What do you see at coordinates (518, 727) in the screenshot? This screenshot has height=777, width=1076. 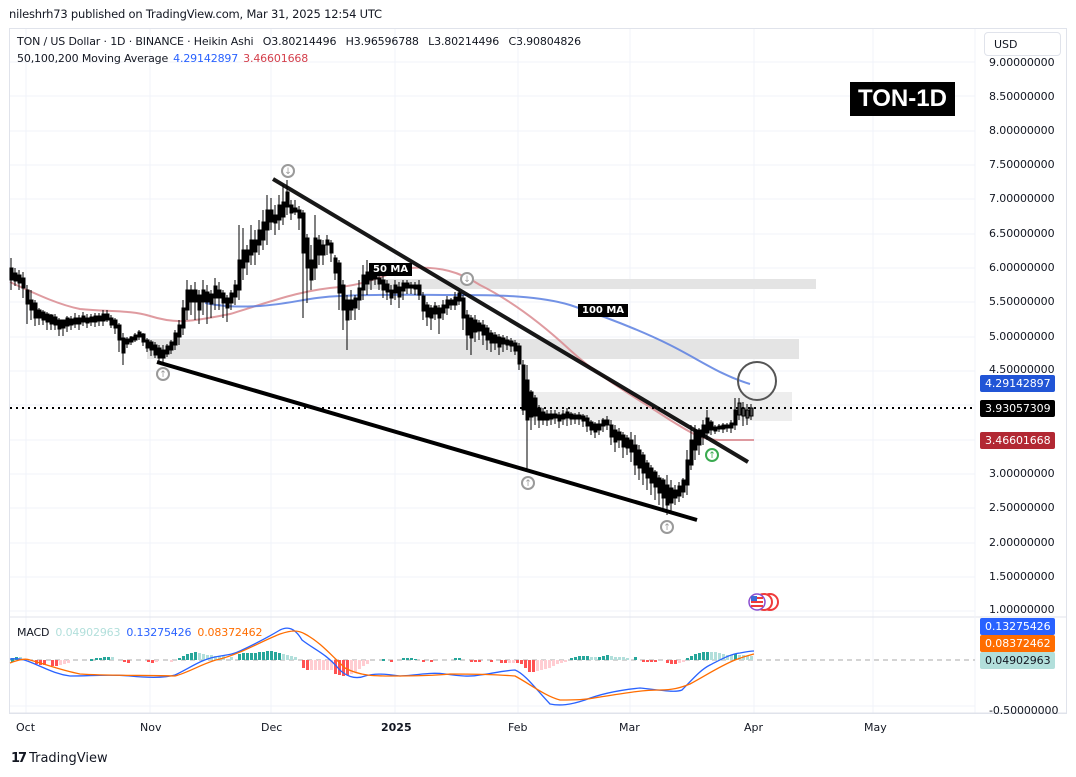 I see `x-tick-feb: Feb` at bounding box center [518, 727].